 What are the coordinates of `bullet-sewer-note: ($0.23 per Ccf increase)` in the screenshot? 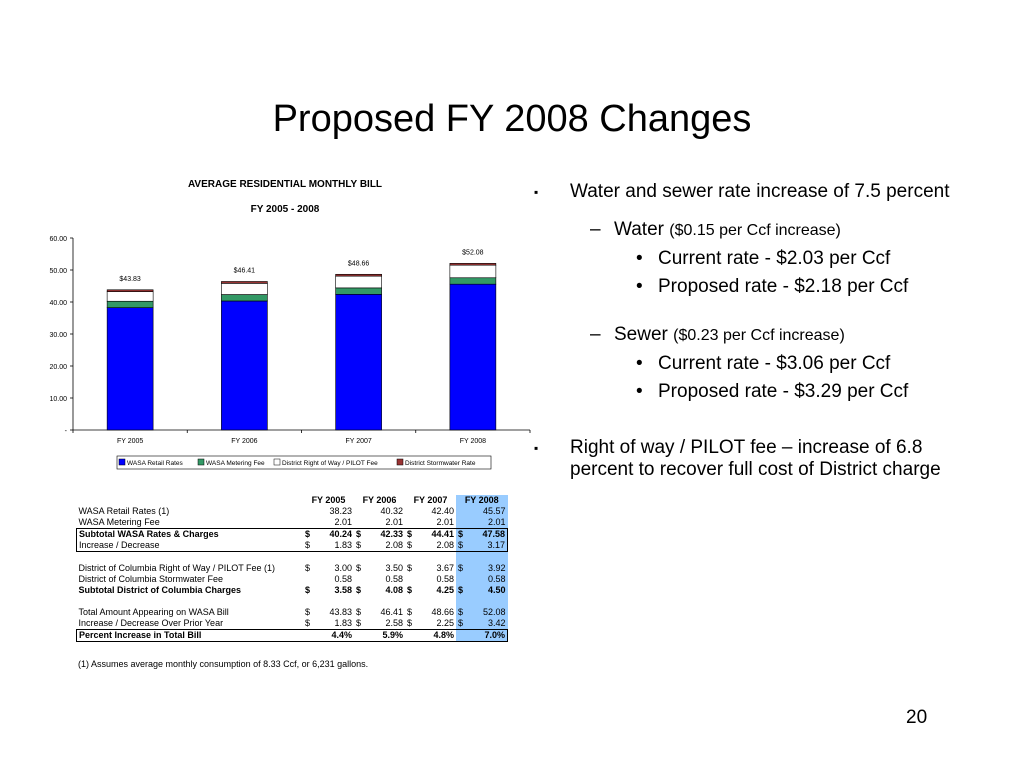 It's located at (759, 335).